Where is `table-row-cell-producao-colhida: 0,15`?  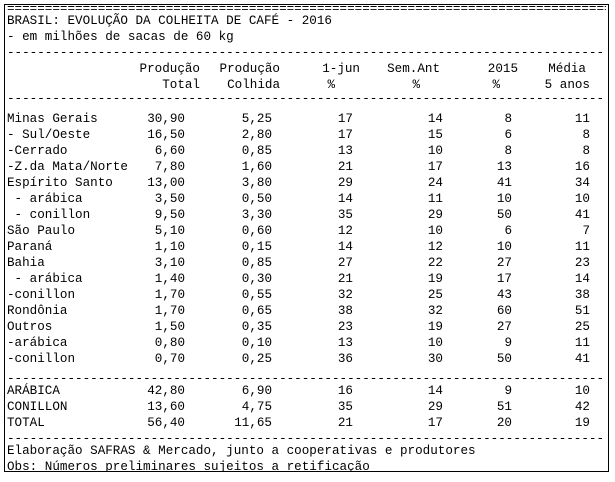 table-row-cell-producao-colhida: 0,15 is located at coordinates (256, 247).